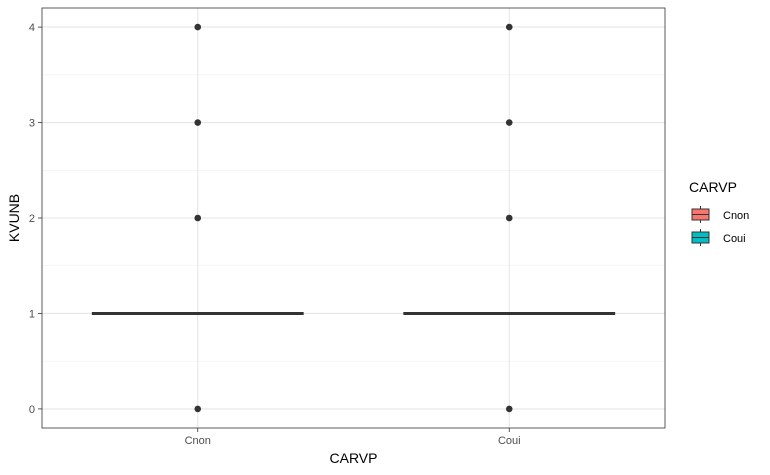  I want to click on x-tick-label: Coui, so click(509, 441).